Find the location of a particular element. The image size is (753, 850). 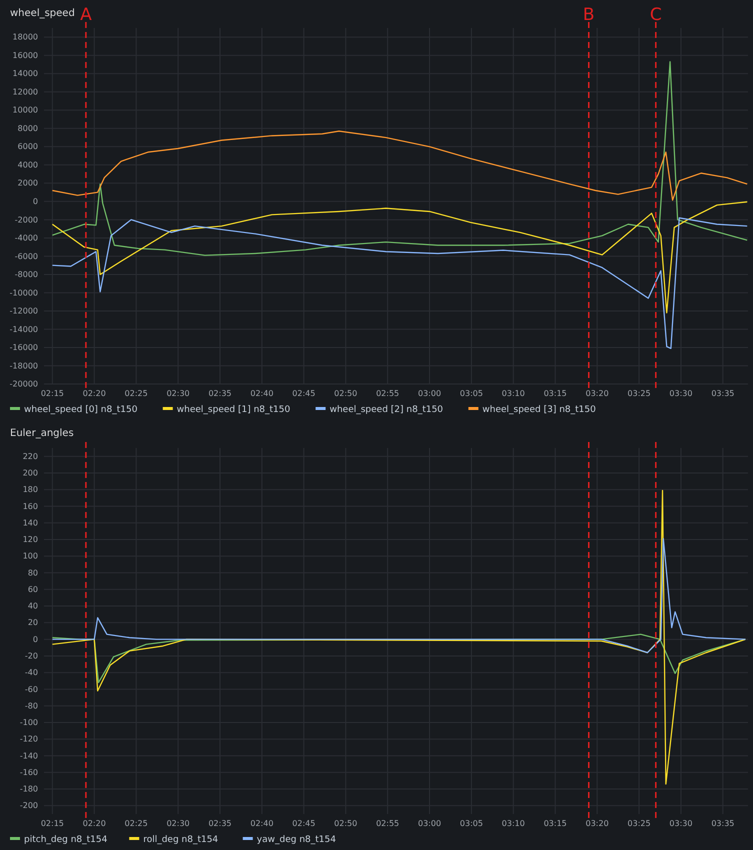

y-tick-label: 14000 is located at coordinates (25, 73).